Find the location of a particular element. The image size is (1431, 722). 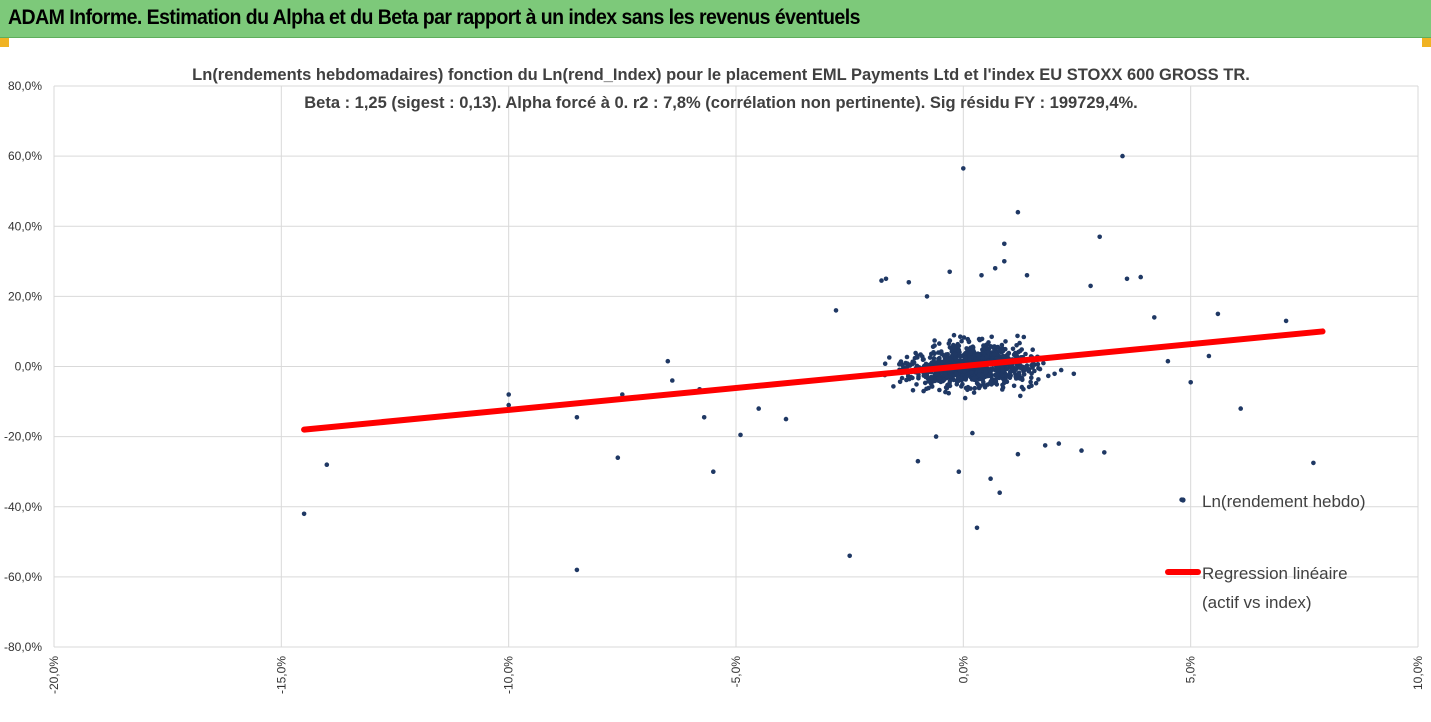

legend-label-regression-line2: (actif vs index) is located at coordinates (1257, 602).